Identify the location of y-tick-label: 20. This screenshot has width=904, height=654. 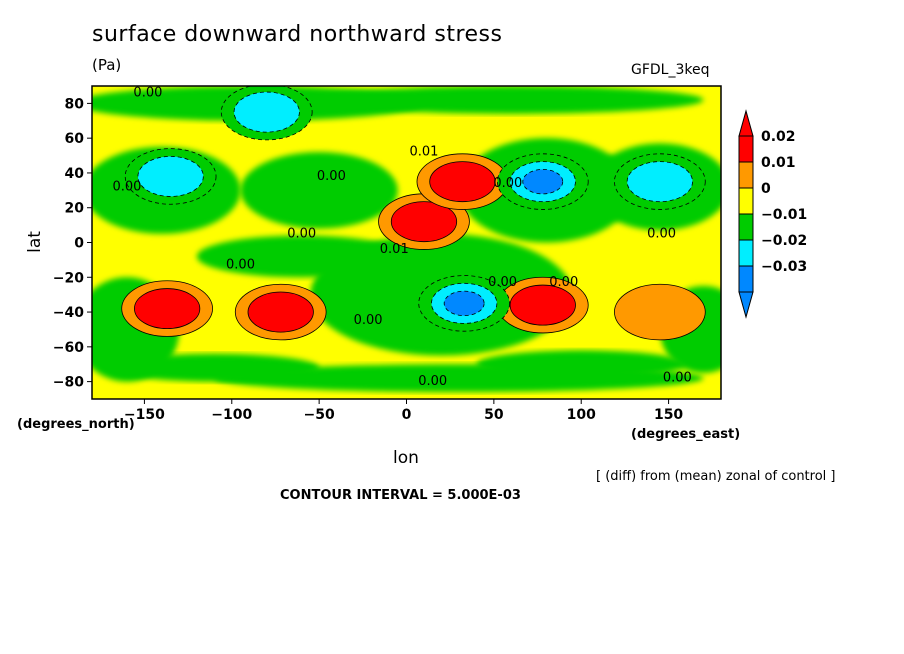
(75, 209).